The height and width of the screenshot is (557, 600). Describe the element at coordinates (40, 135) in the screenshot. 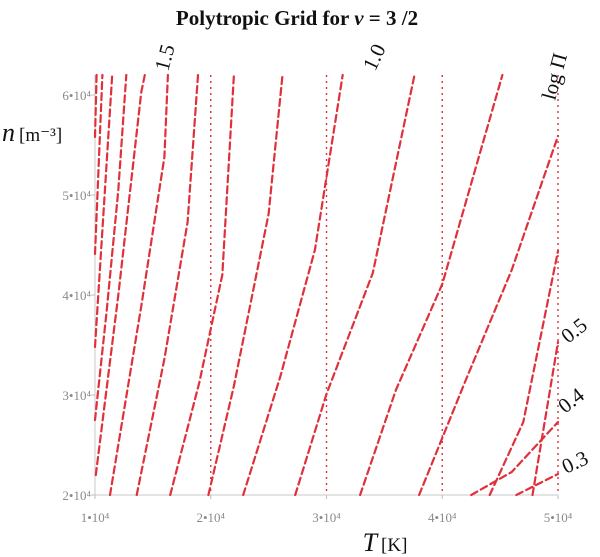

I see `y-axis-unit: [m⁻³]` at that location.